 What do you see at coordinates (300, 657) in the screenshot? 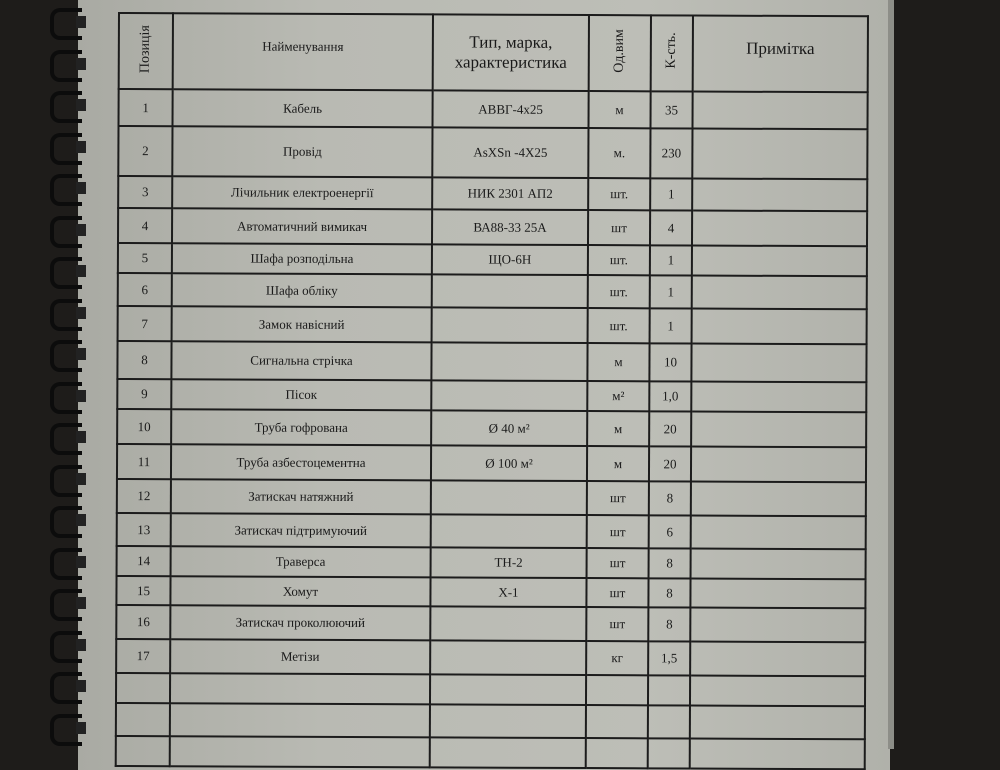
I see `cell-name: Метізи` at bounding box center [300, 657].